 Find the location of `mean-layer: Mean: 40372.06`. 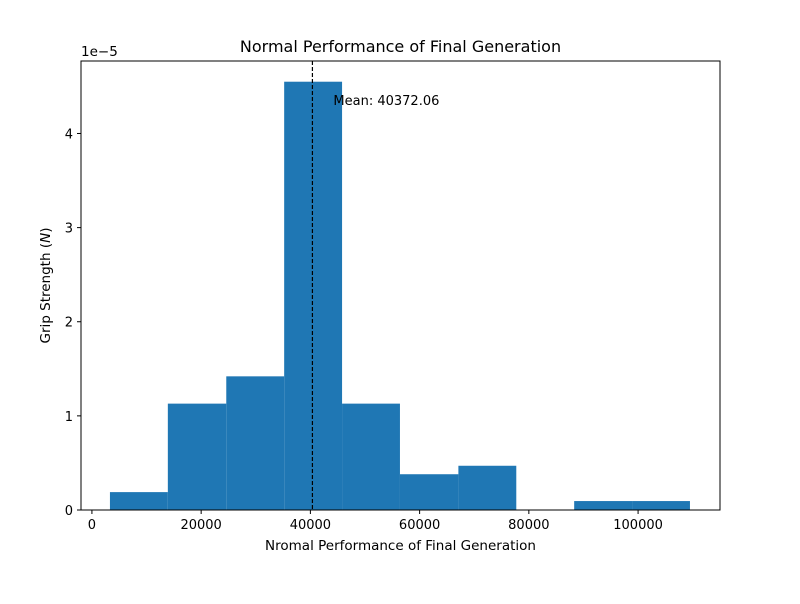

mean-layer: Mean: 40372.06 is located at coordinates (375, 285).